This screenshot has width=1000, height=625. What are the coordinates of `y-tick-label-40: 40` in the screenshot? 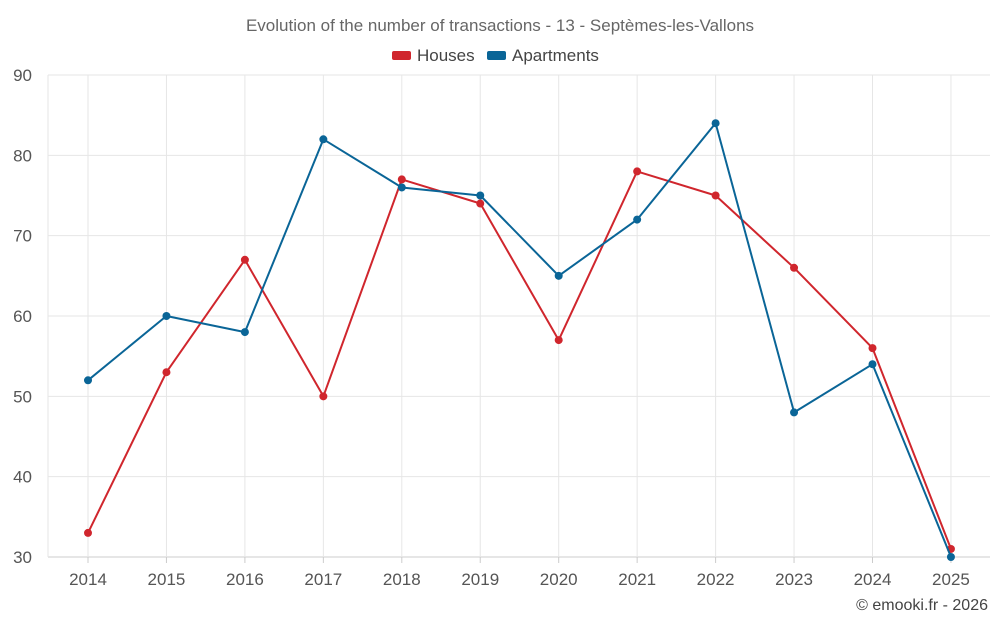 It's located at (22, 477).